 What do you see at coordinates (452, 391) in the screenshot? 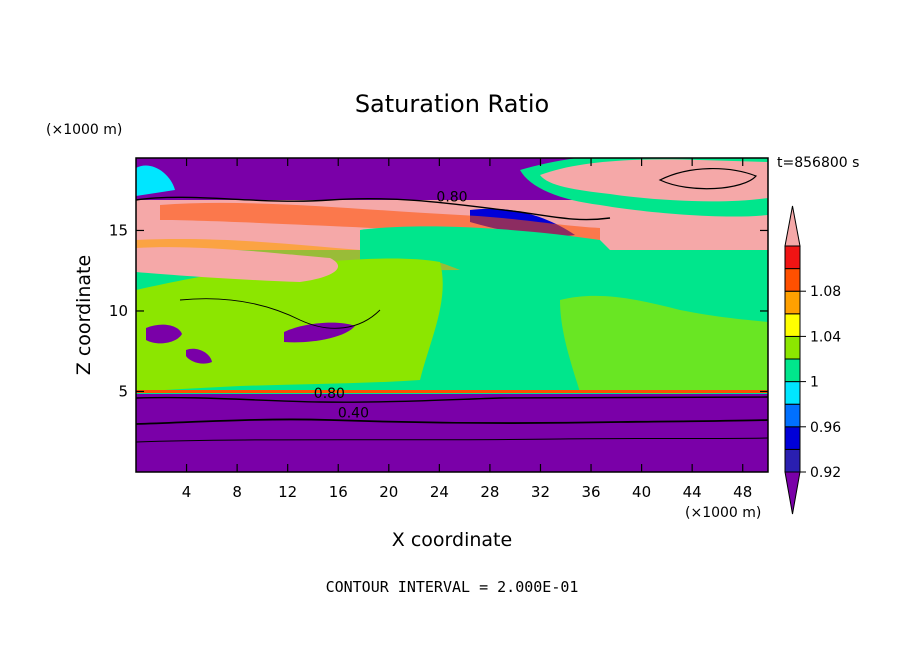
I see `orange-line-z5` at bounding box center [452, 391].